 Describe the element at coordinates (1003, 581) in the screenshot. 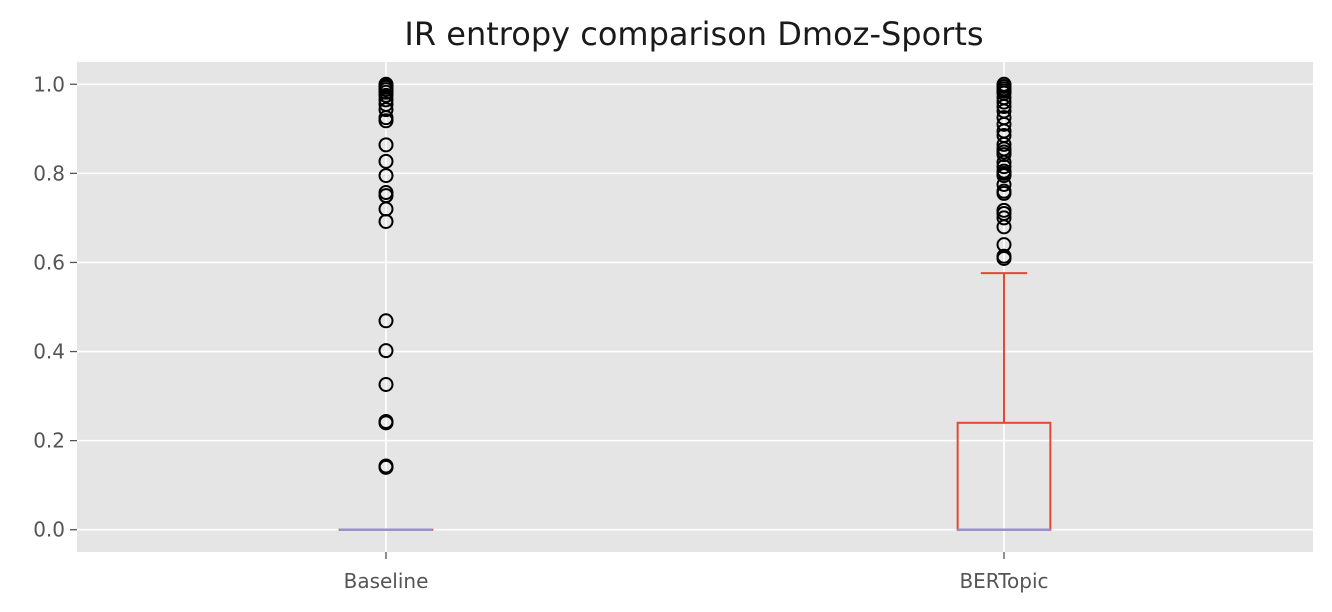

I see `x-tick-label: BERTopic` at that location.